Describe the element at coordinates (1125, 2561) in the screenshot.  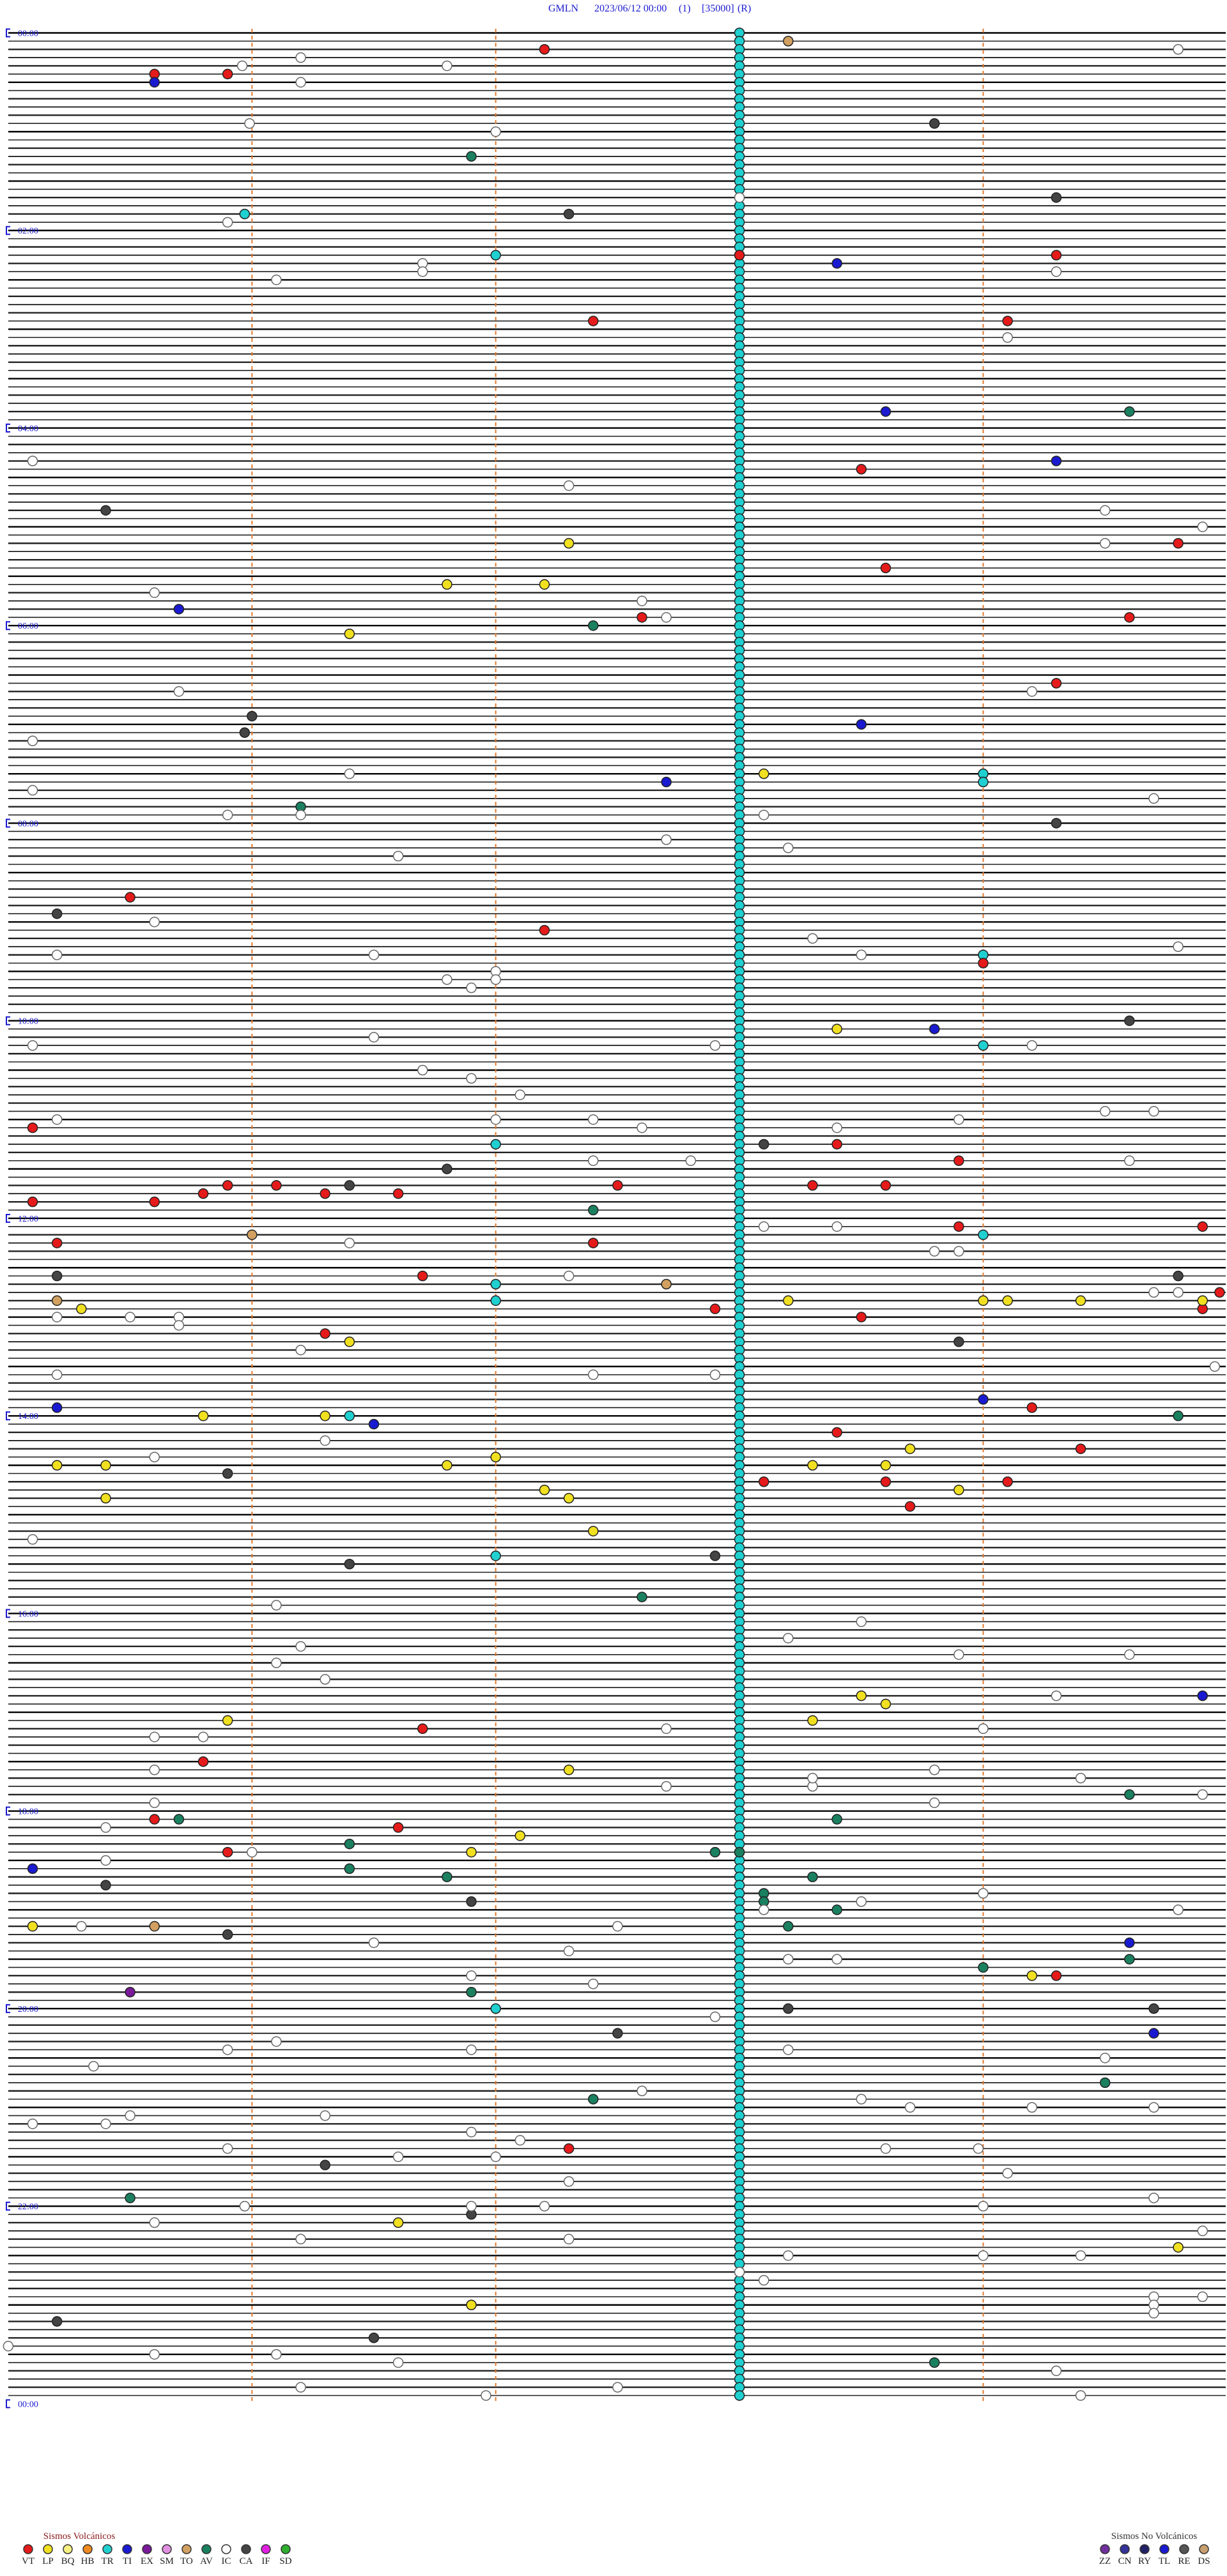
I see `legend-label: CN` at that location.